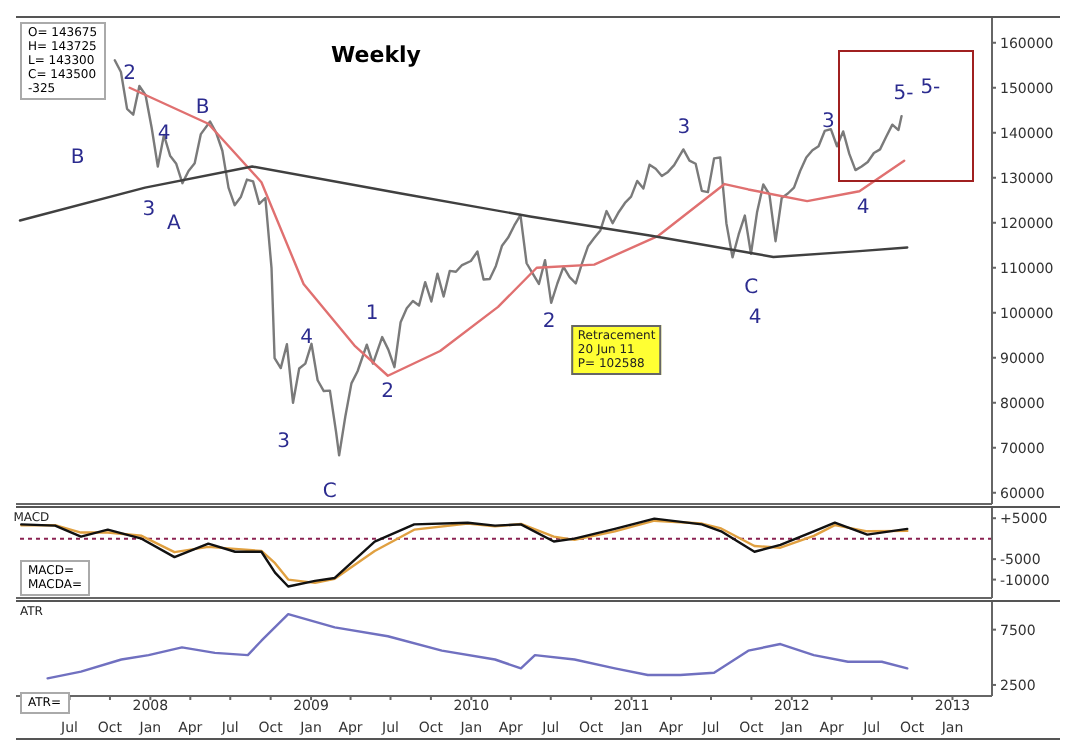  I want to click on text: Weekly, so click(376, 55).